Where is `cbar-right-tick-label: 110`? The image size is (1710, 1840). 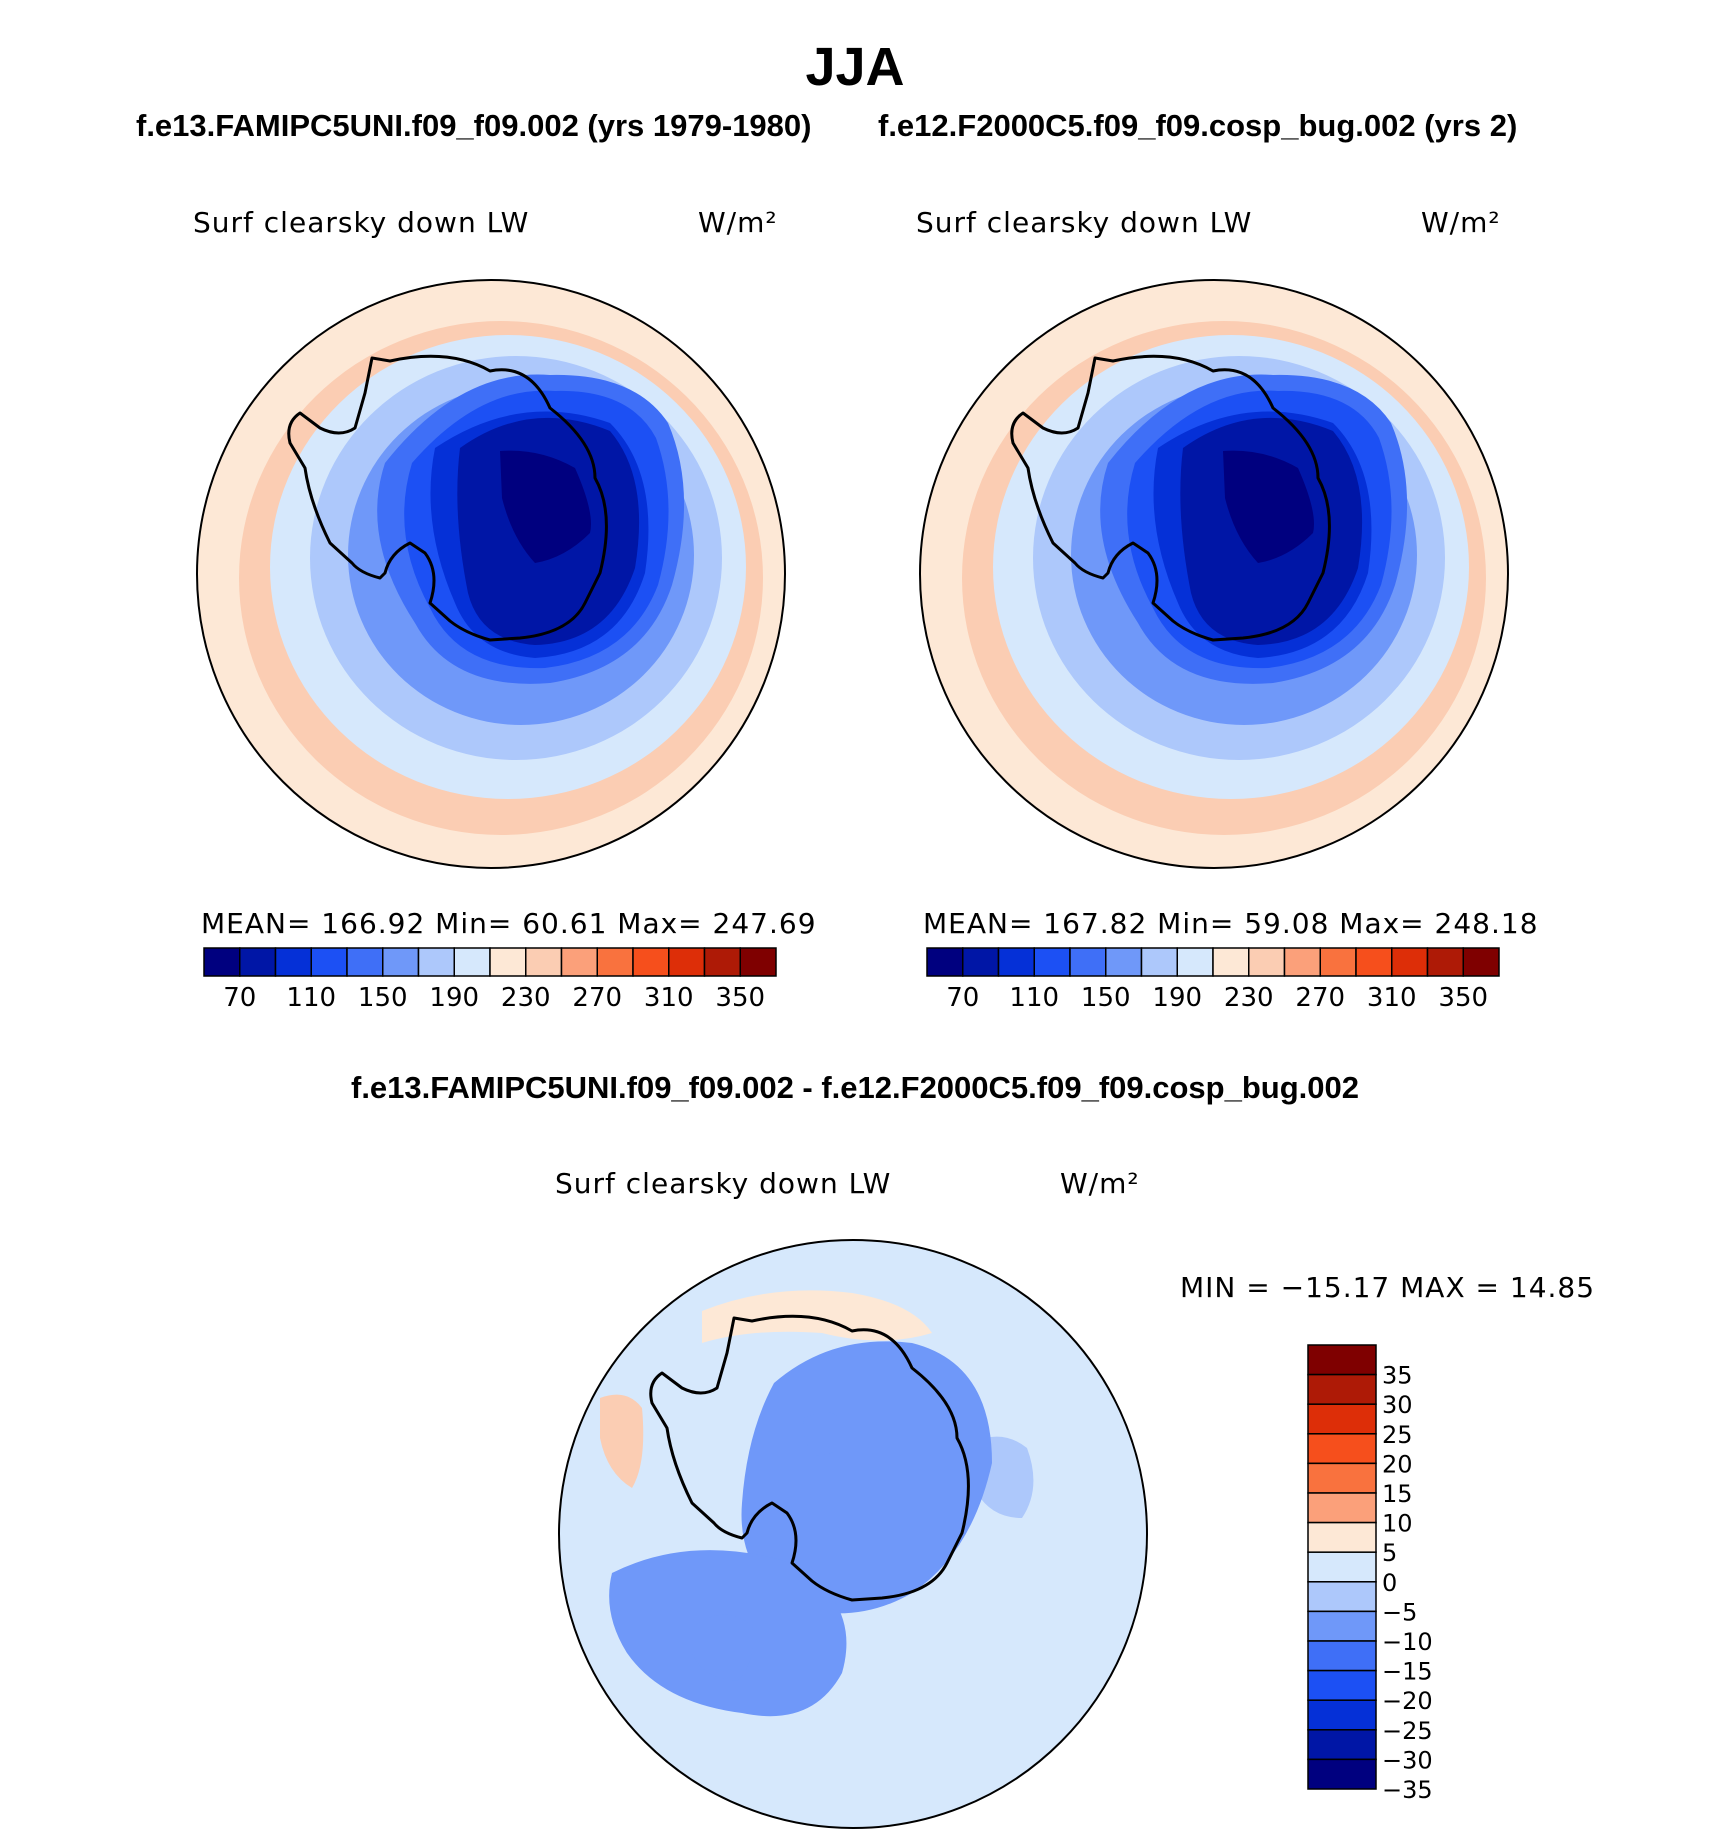 cbar-right-tick-label: 110 is located at coordinates (1034, 998).